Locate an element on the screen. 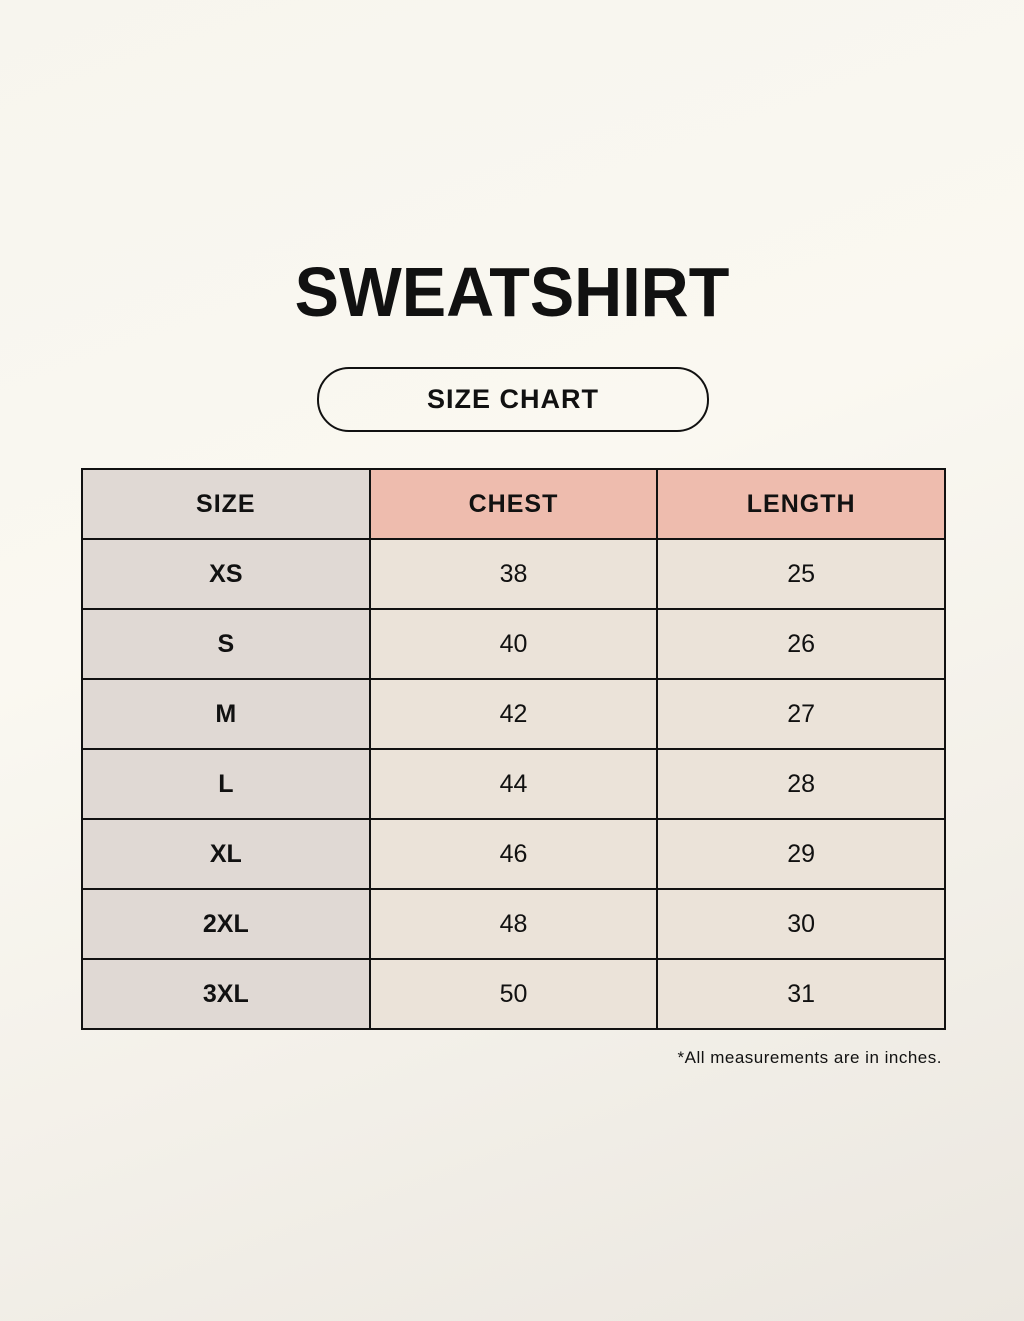  table-row: 3XL 50 31 is located at coordinates (513, 994).